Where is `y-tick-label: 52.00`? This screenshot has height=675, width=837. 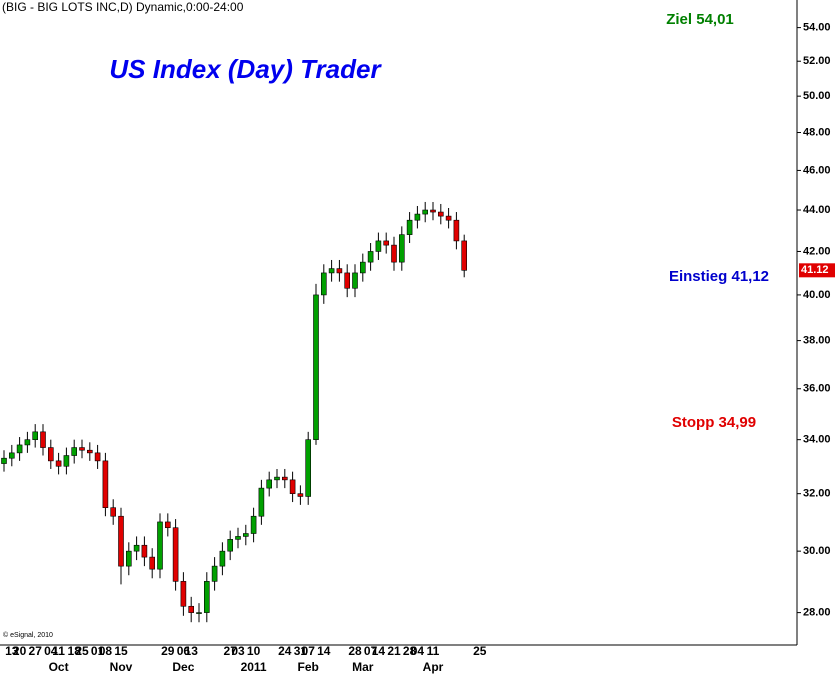
y-tick-label: 52.00 is located at coordinates (817, 61).